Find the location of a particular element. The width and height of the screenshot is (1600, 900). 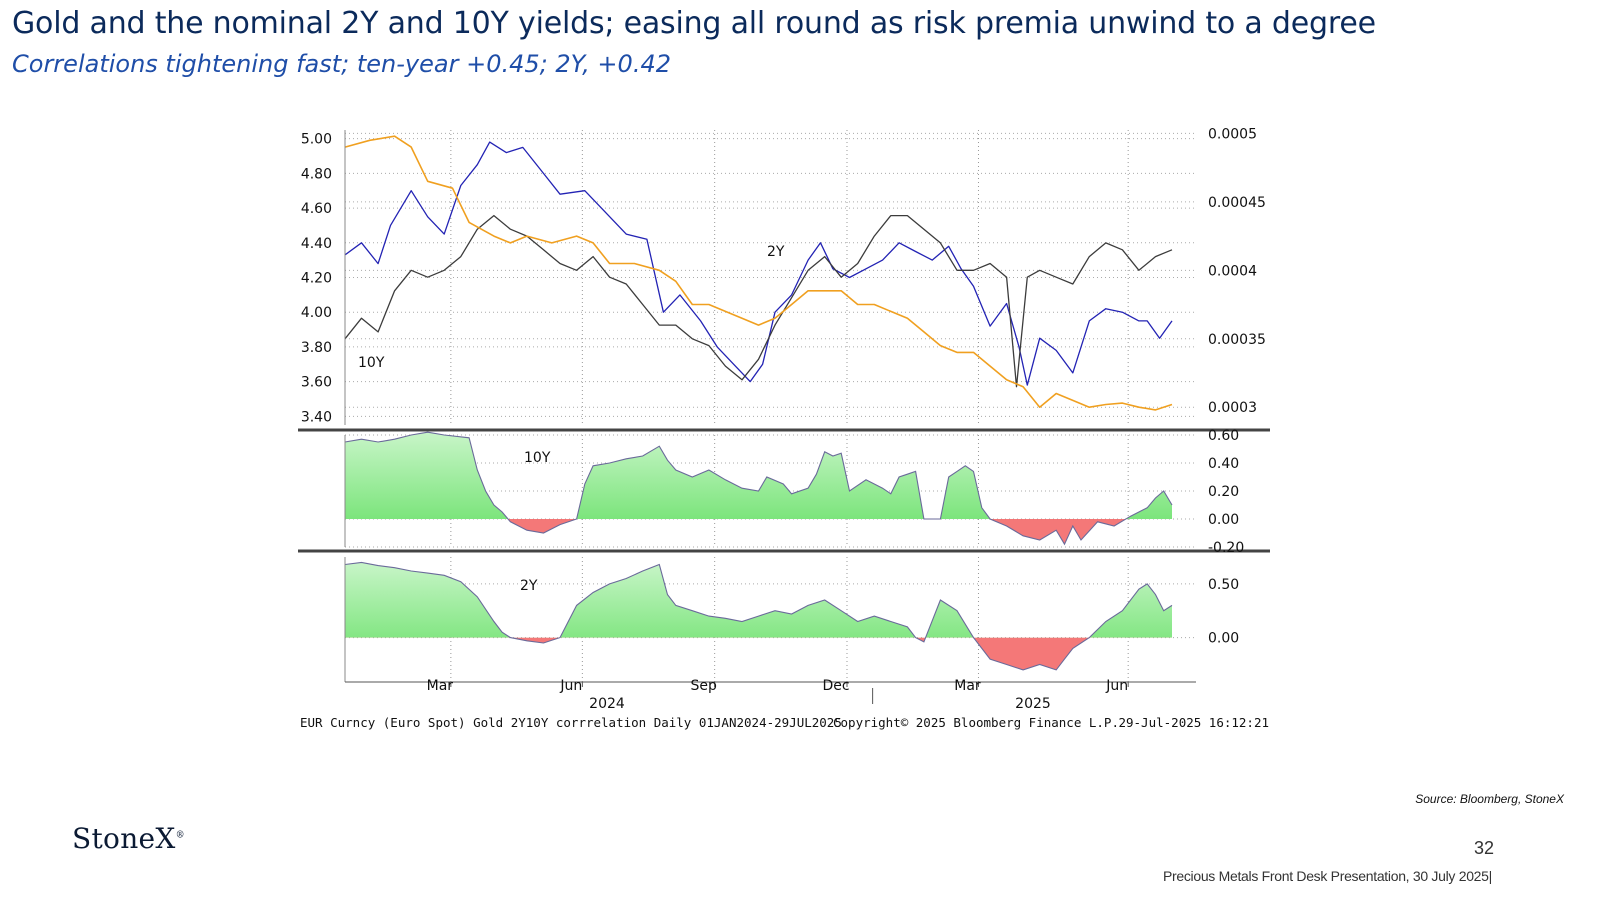

chart-footer-copyright: Copyright© 2025 Bloomberg Finance L.P. is located at coordinates (976, 722).